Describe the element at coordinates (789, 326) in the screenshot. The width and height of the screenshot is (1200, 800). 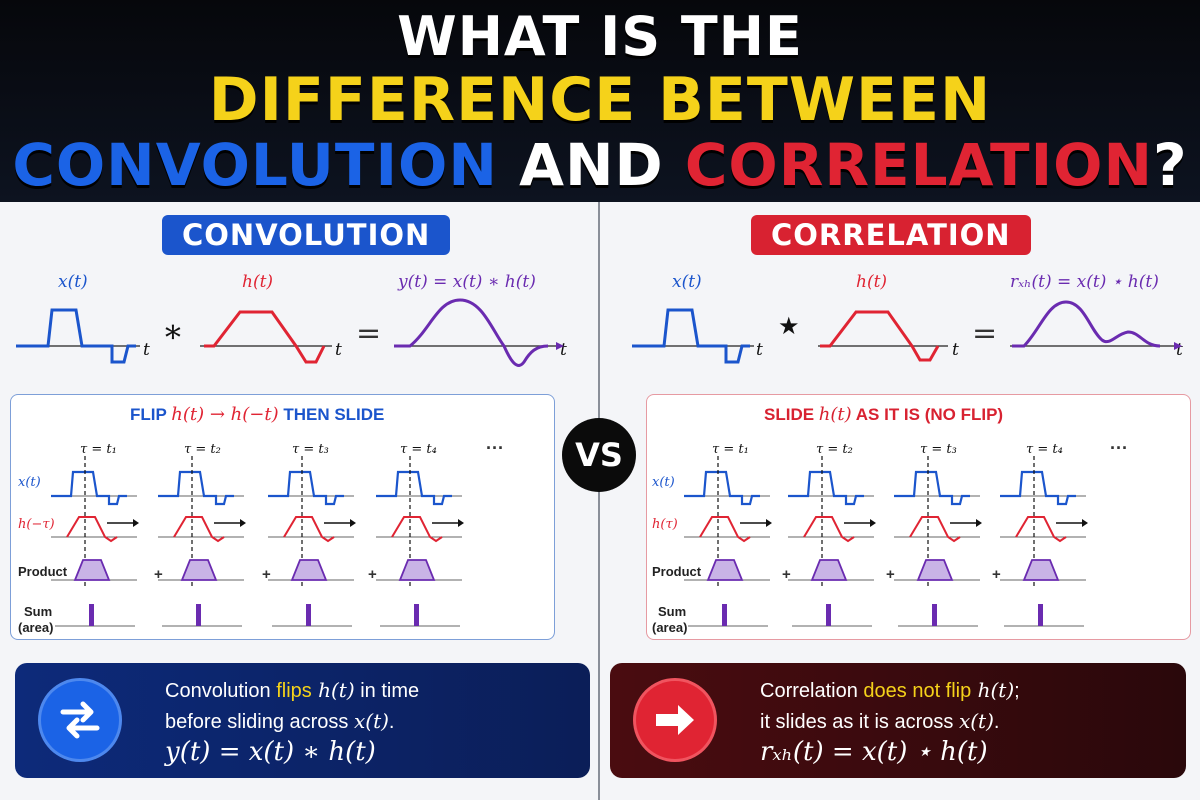
I see `correlation-operator: ★` at that location.